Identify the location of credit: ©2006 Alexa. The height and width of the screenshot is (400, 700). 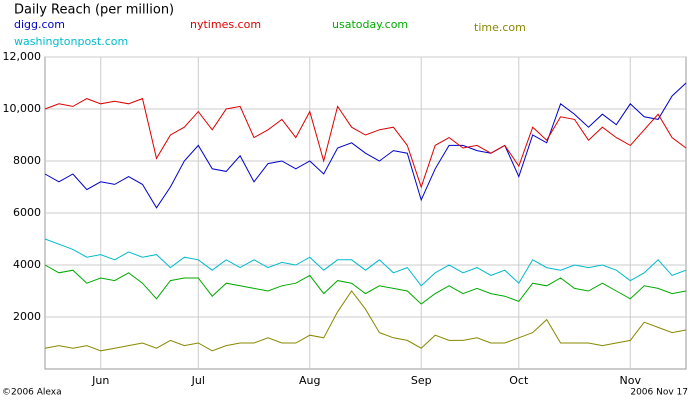
(32, 393).